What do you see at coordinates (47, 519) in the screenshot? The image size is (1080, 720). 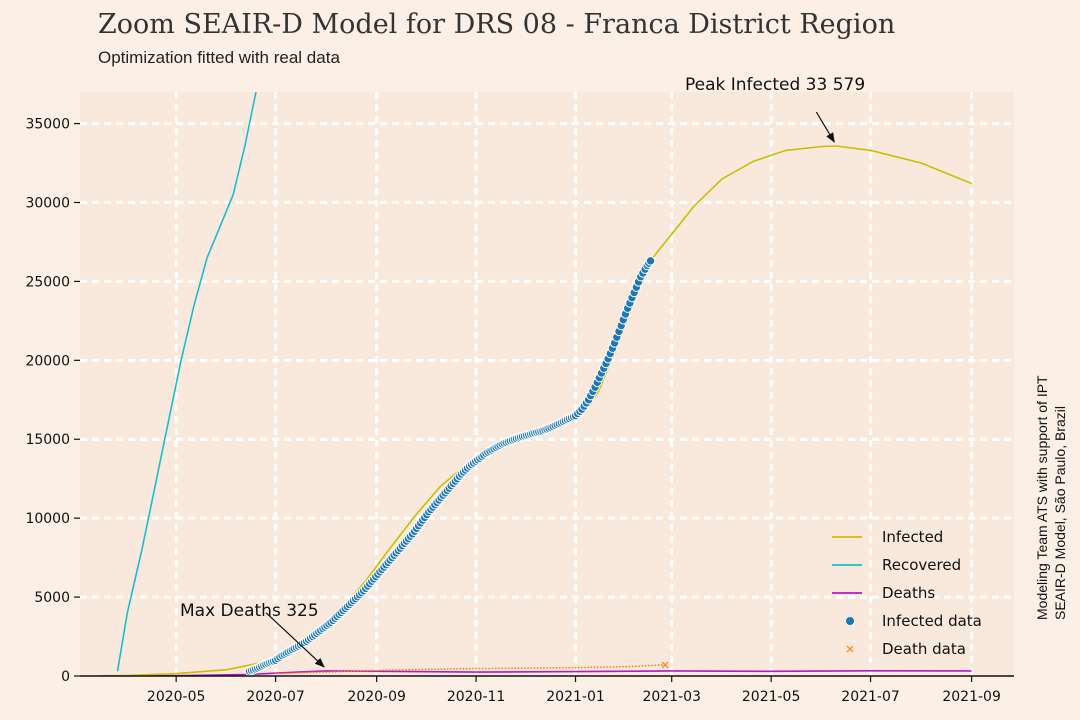 I see `y-tick-label: 10000` at bounding box center [47, 519].